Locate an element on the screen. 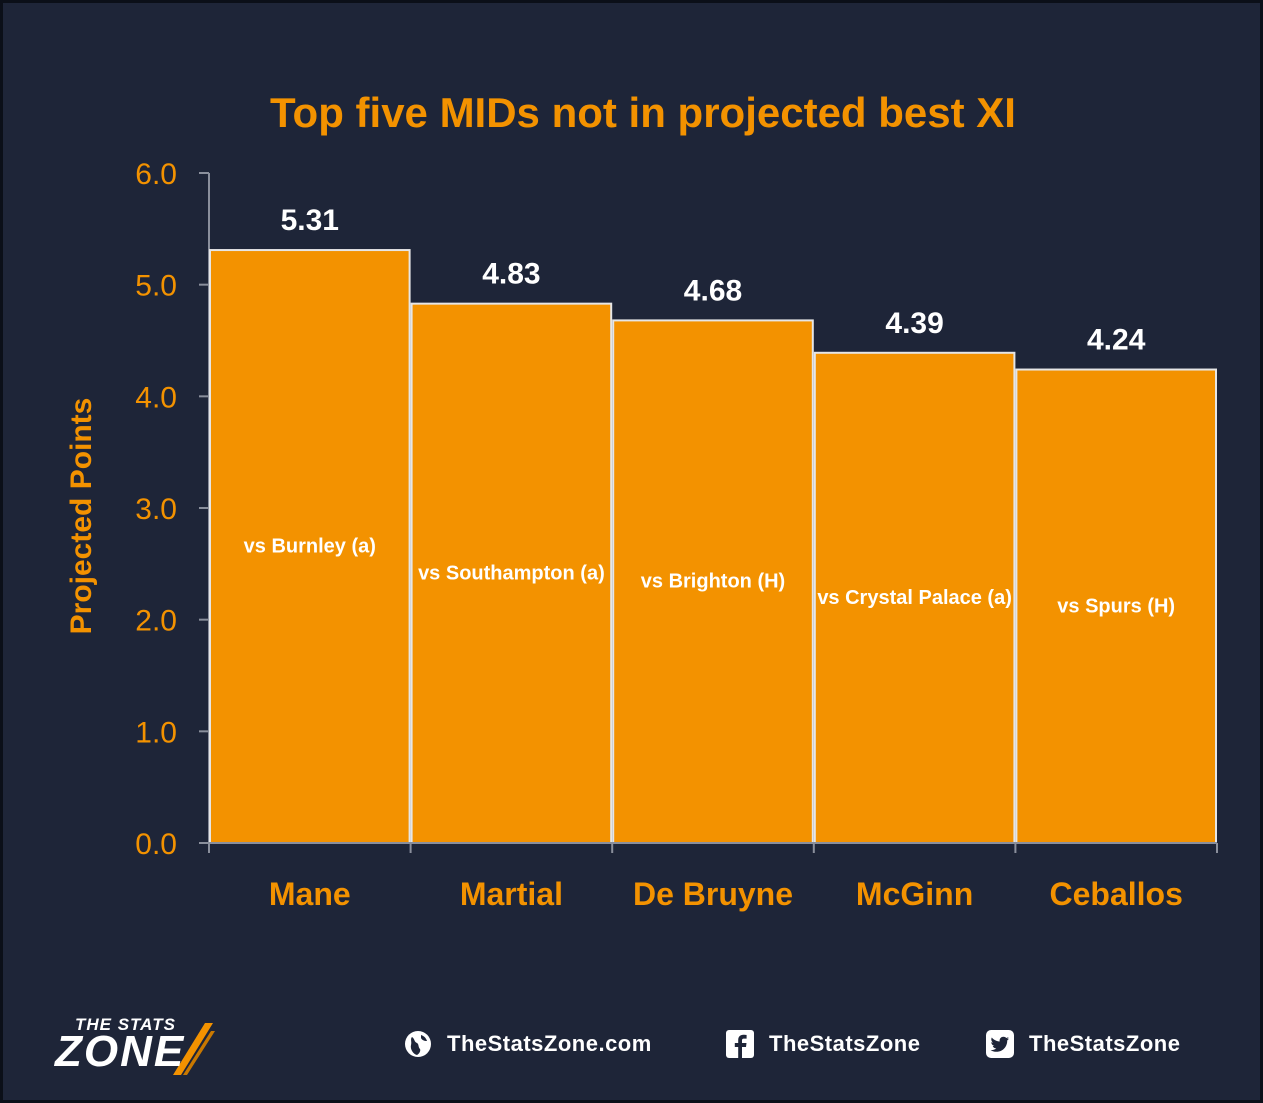 Image resolution: width=1263 pixels, height=1103 pixels. globe-icon is located at coordinates (418, 1044).